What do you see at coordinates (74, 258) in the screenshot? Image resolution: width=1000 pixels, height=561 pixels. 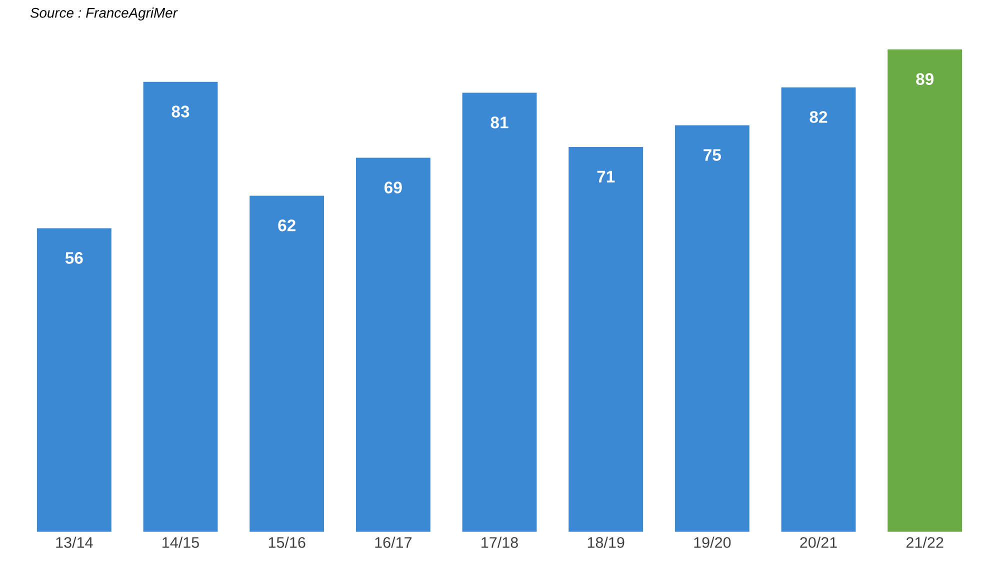 I see `data-label: 56` at bounding box center [74, 258].